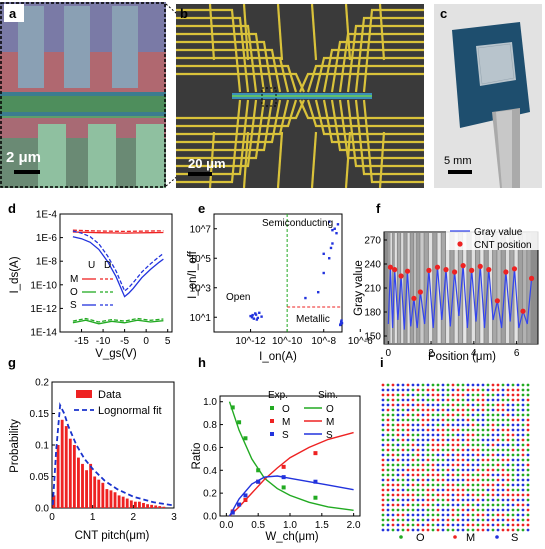  Describe the element at coordinates (73, 305) in the screenshot. I see `legend-label-s: S` at that location.